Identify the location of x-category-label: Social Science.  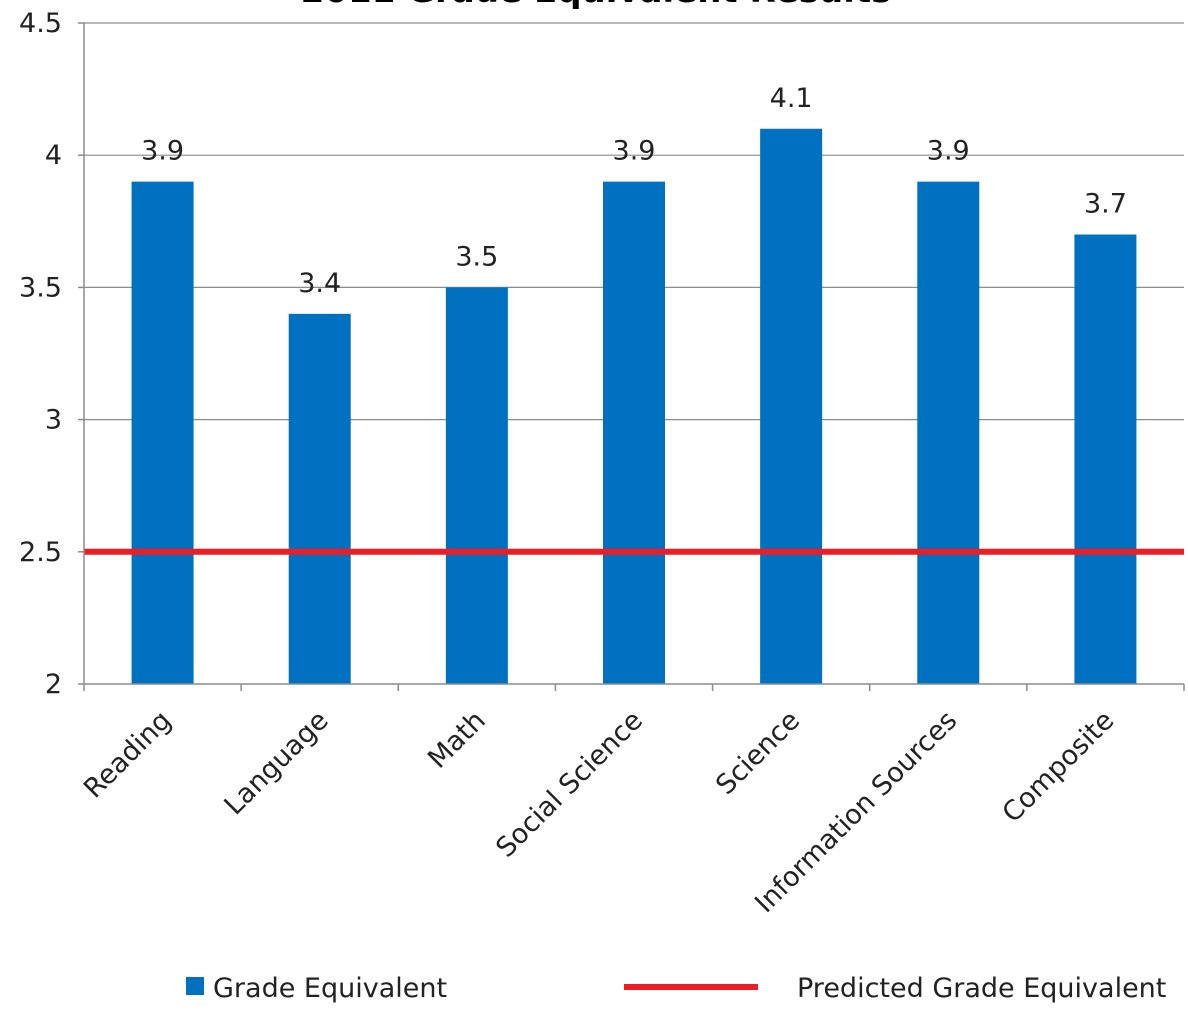
(569, 784).